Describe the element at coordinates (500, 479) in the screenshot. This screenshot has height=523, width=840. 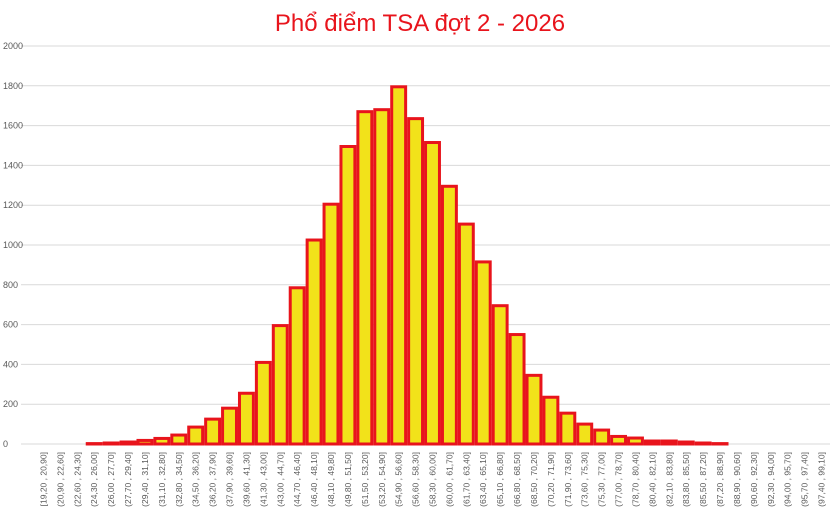
I see `x-tick-label: (65,10 , 66,80]` at that location.